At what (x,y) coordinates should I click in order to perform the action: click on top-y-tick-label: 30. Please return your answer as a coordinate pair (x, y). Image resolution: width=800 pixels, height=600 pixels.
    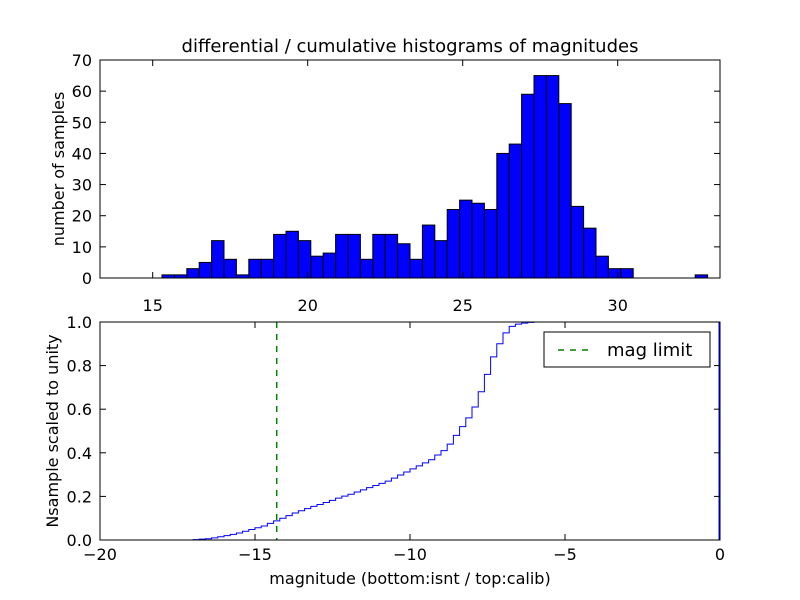
    Looking at the image, I should click on (82, 185).